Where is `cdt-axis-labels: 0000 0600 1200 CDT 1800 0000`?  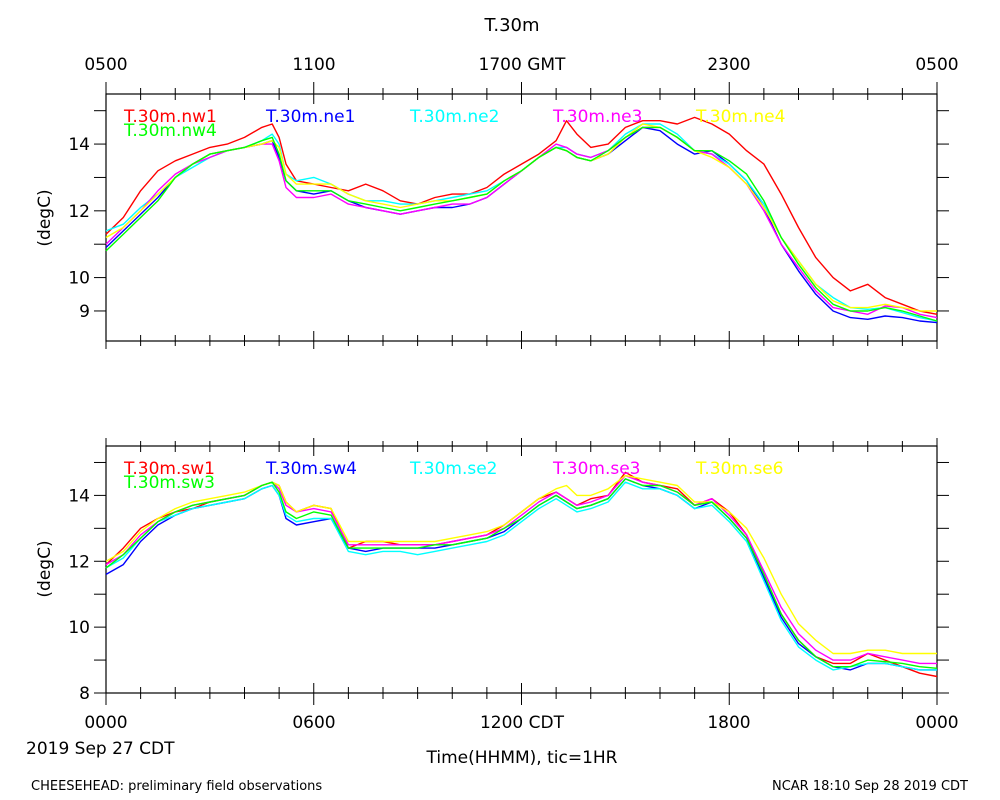 cdt-axis-labels: 0000 0600 1200 CDT 1800 0000 is located at coordinates (521, 723).